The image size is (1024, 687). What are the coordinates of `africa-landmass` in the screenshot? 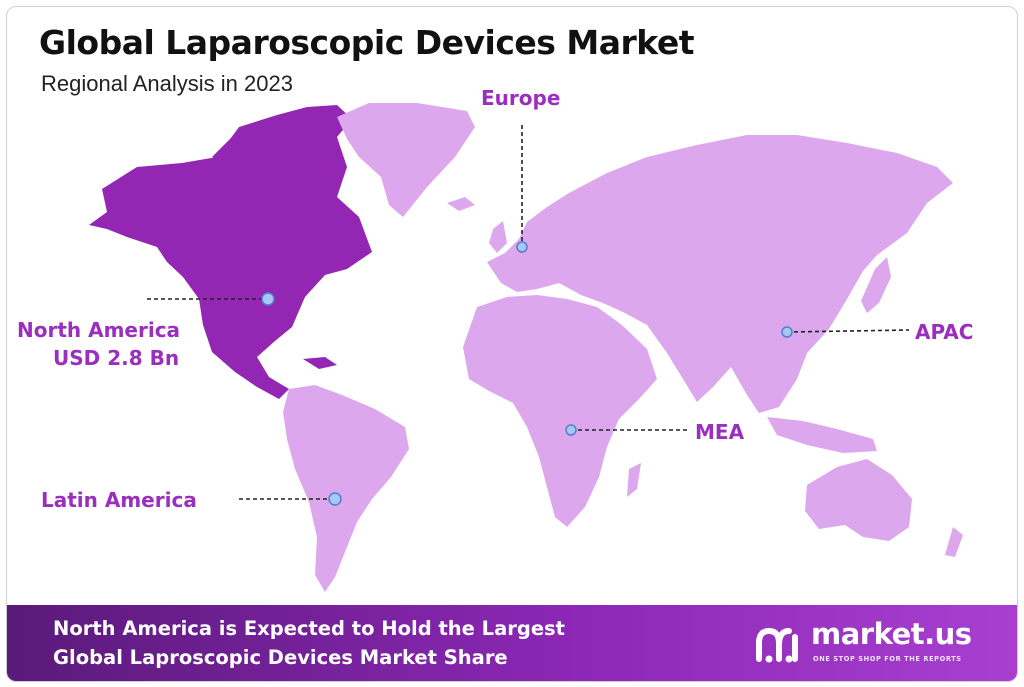 It's located at (560, 411).